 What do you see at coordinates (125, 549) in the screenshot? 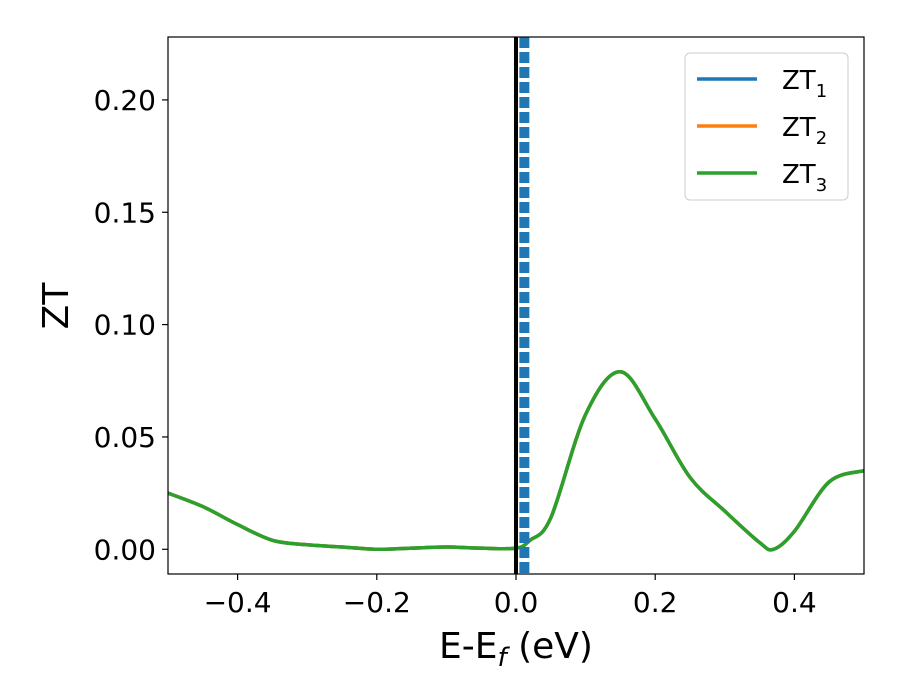
I see `y-tick-label: 0.00` at bounding box center [125, 549].